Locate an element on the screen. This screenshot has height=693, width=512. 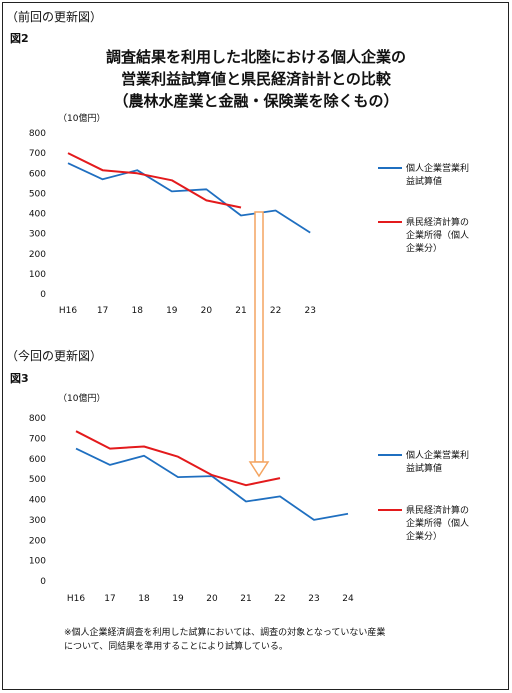
prev-figure-label: 図2 is located at coordinates (19, 38).